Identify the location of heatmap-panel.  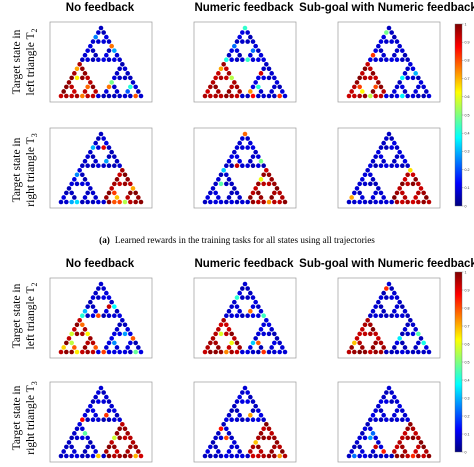
(101, 168).